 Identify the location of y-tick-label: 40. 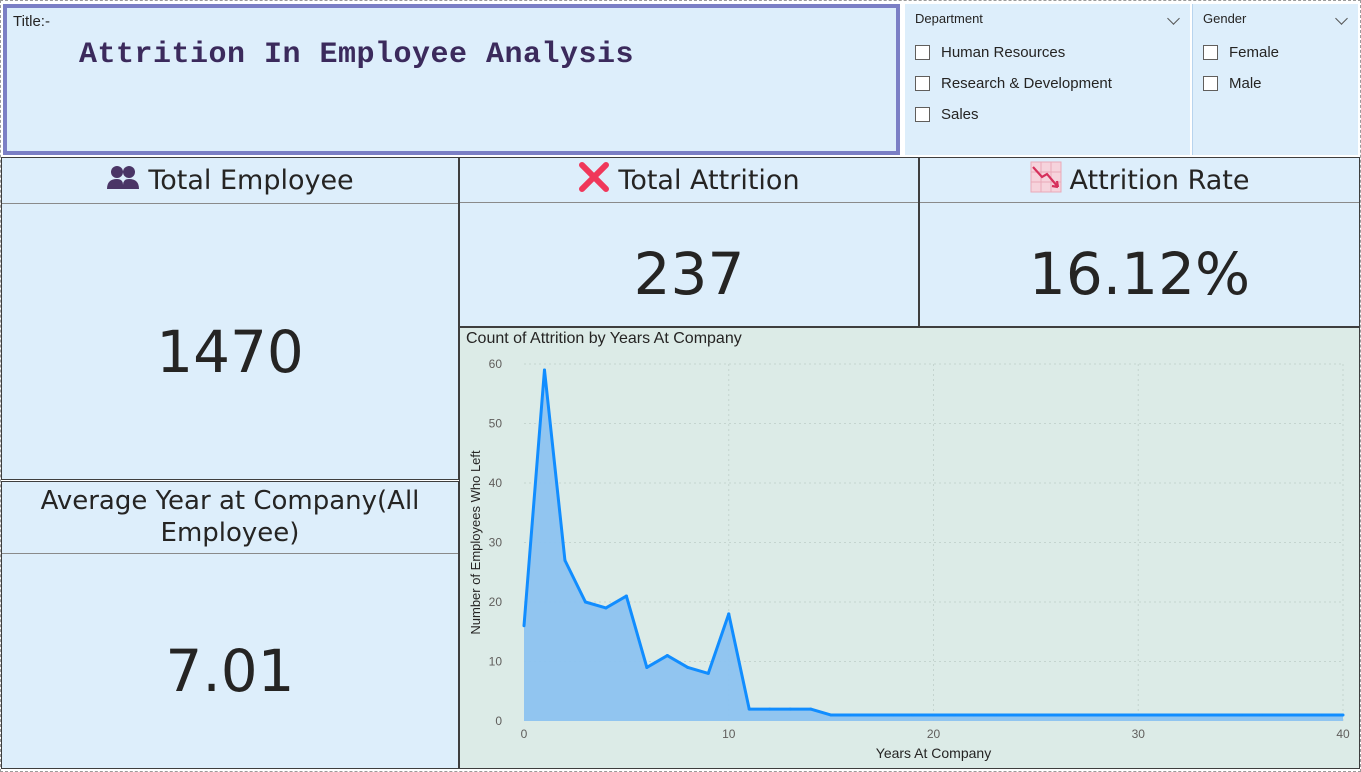
(496, 483).